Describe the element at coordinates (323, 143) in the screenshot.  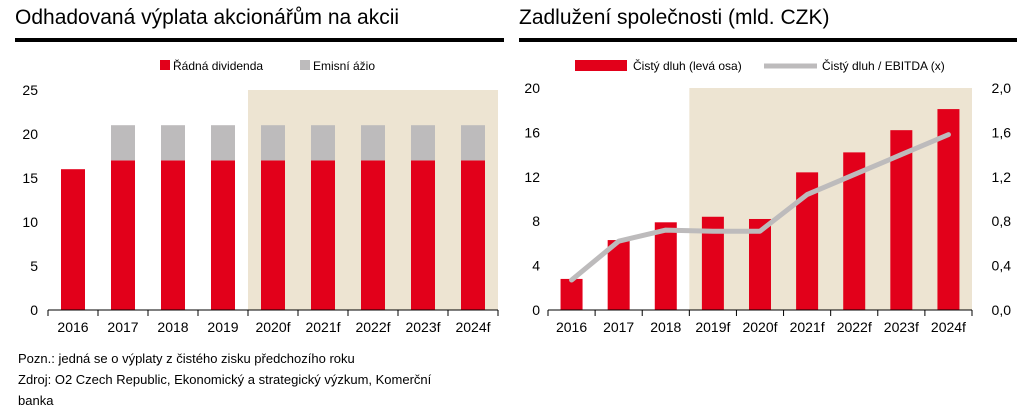
I see `left-bar-premium-2021f` at that location.